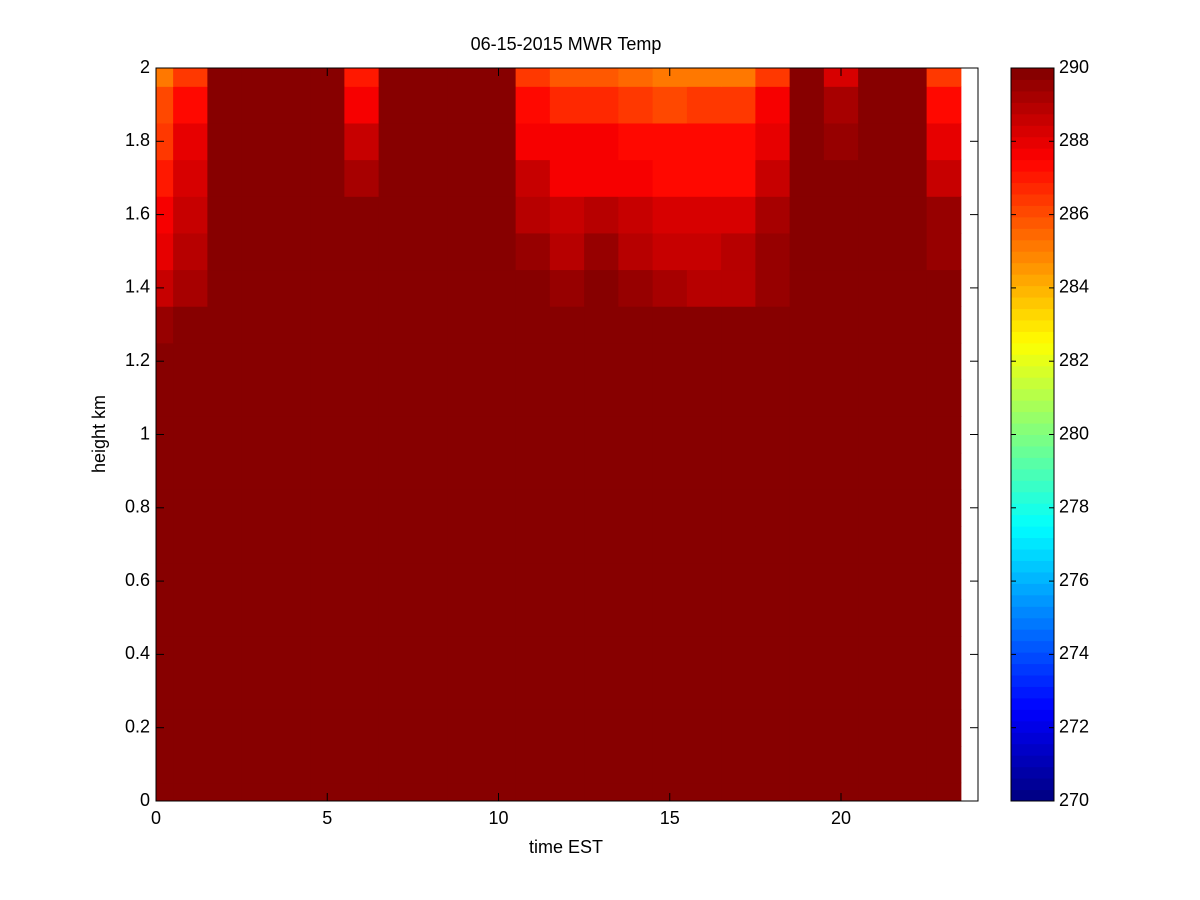  I want to click on y-tick-label: 0, so click(145, 800).